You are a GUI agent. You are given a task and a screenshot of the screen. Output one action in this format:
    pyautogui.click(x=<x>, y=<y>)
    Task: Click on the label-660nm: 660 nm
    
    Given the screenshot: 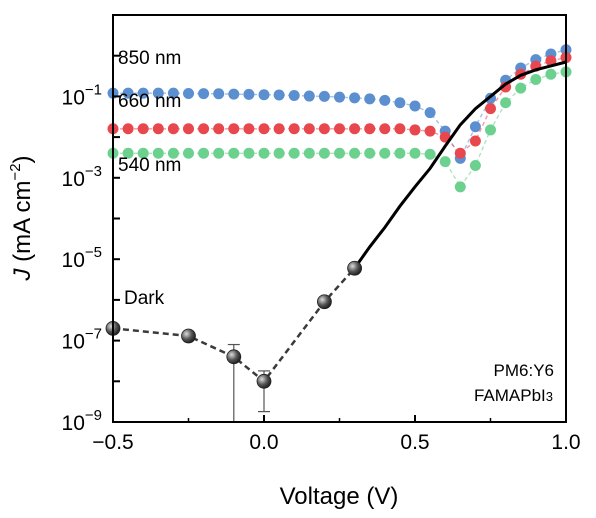 What is the action you would take?
    pyautogui.click(x=149, y=101)
    